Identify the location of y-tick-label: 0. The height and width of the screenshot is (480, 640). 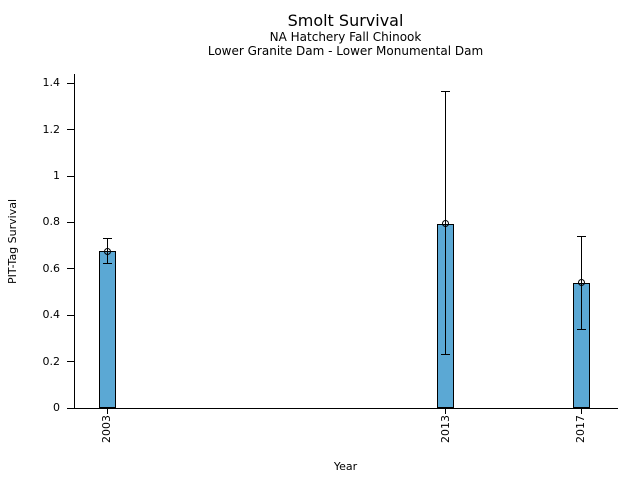
(56, 407).